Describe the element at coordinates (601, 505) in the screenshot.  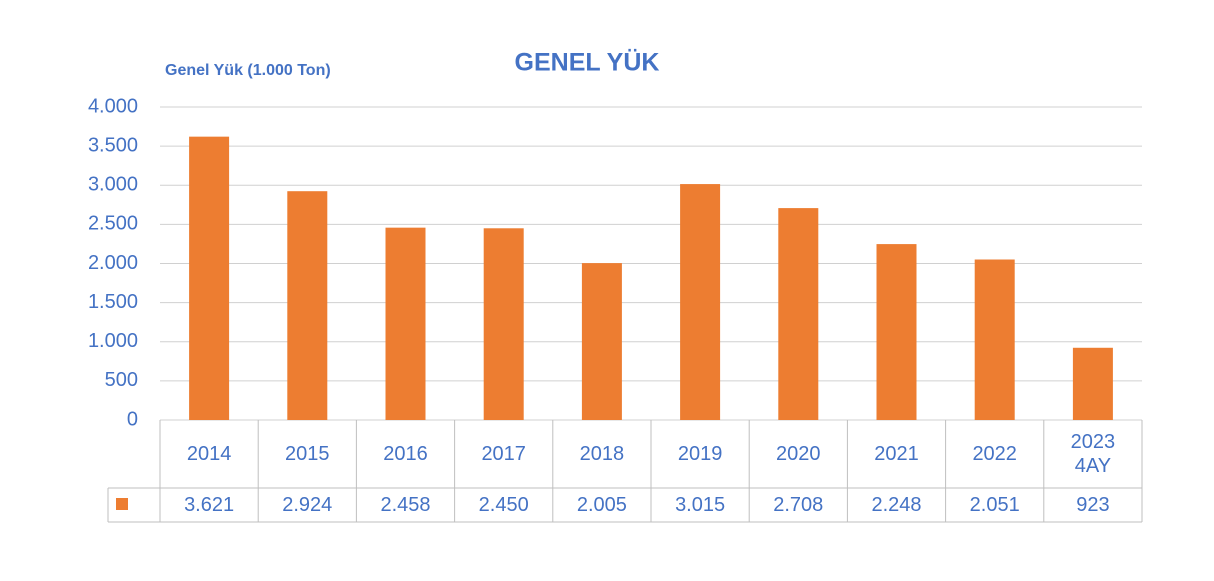
I see `value-label: 2.005` at that location.